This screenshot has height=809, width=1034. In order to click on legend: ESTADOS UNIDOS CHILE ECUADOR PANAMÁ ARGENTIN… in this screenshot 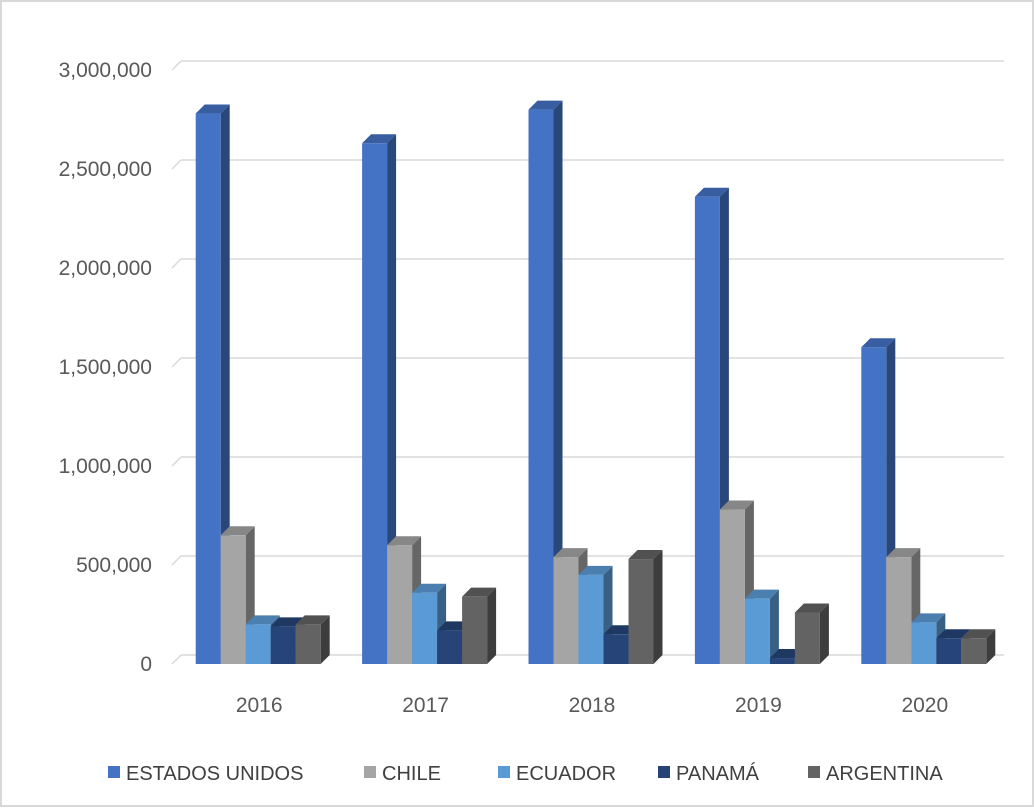, I will do `click(525, 773)`.